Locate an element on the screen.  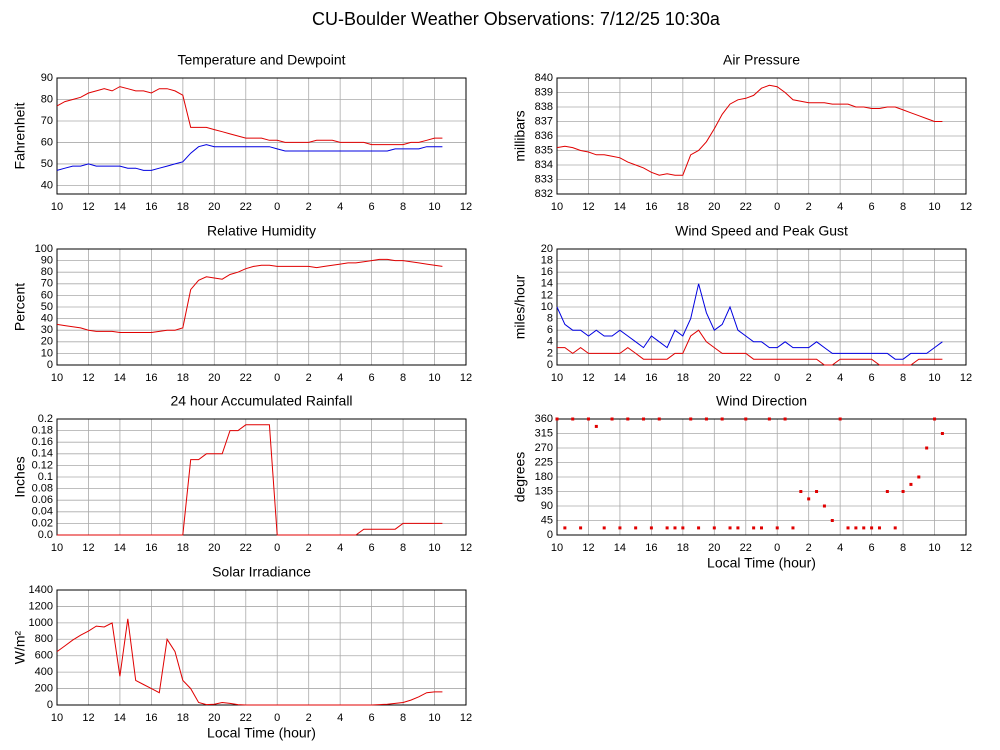
x-tick-label: 4 is located at coordinates (340, 718).